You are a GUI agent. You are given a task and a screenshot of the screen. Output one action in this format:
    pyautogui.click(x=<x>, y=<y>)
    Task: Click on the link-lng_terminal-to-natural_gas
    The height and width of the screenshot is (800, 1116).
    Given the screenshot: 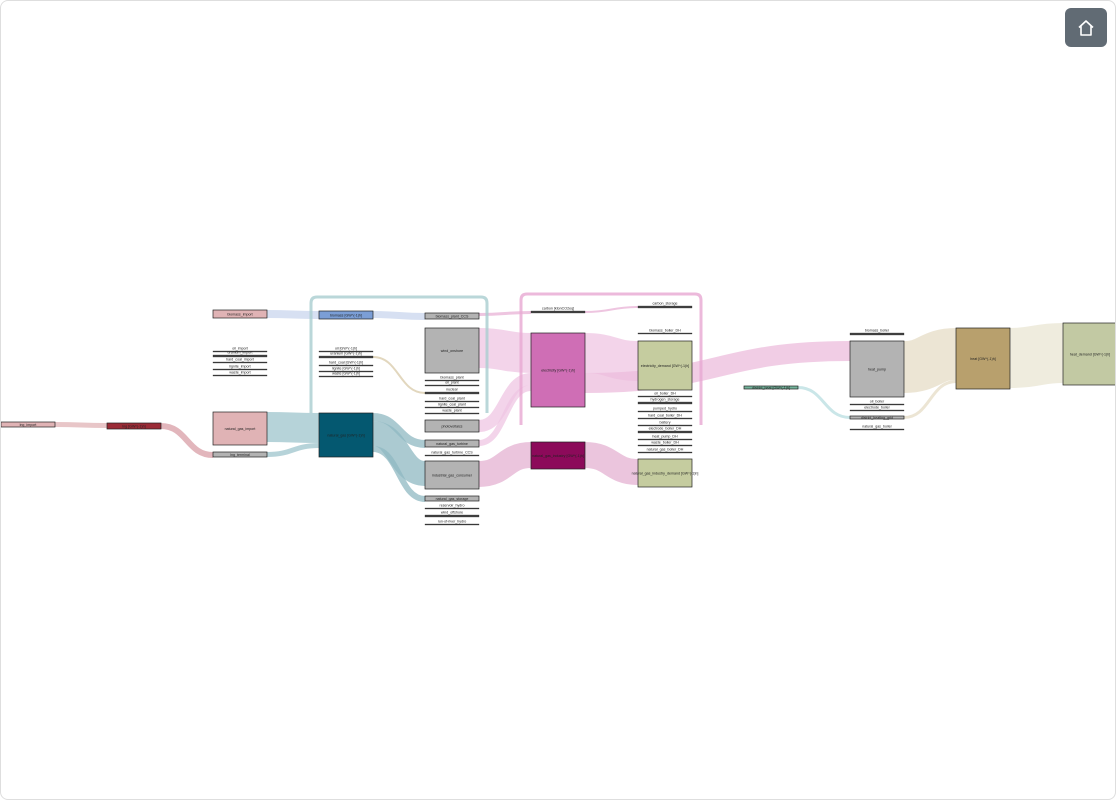 What is the action you would take?
    pyautogui.click(x=293, y=450)
    